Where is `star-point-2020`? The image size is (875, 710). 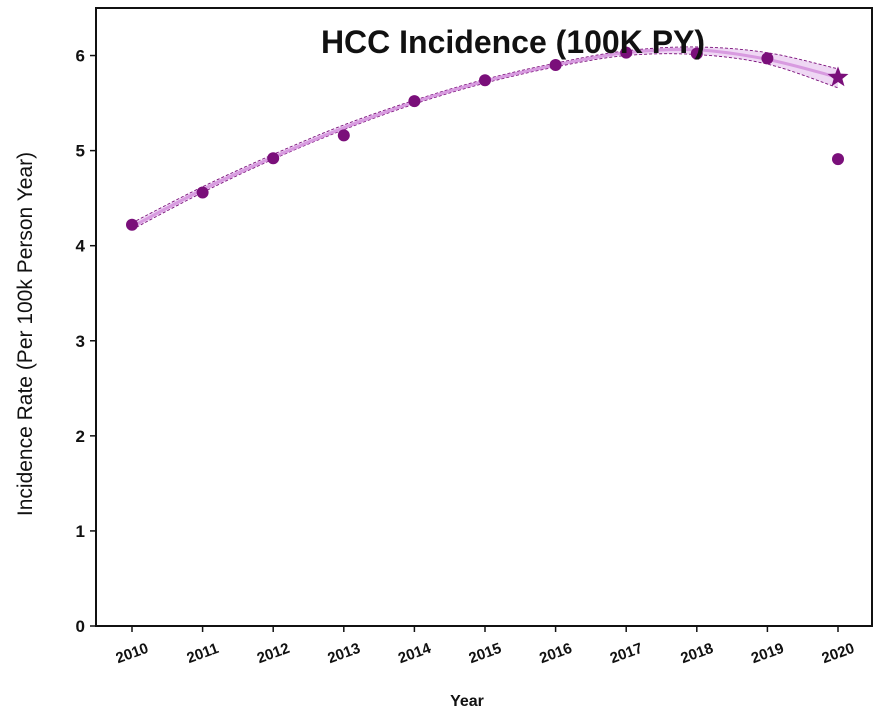 star-point-2020 is located at coordinates (838, 76).